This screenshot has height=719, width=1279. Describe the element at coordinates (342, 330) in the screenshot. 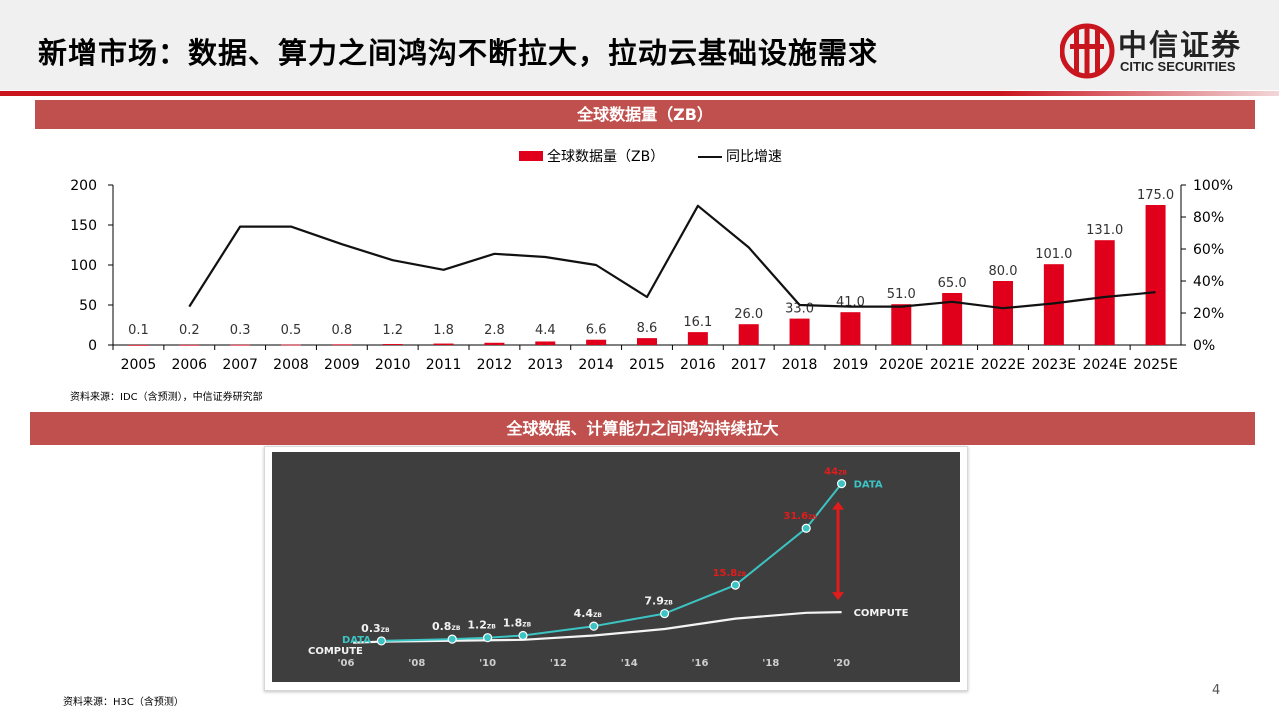

I see `bar-value-label: 0.8` at that location.